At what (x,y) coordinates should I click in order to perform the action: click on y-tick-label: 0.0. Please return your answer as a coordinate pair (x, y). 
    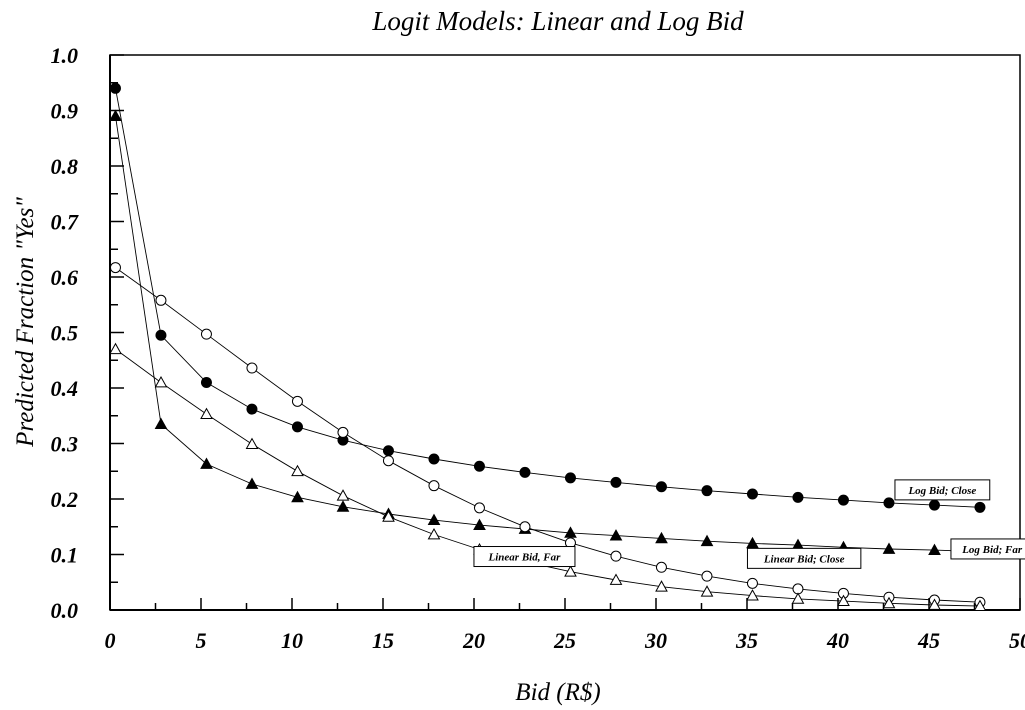
    Looking at the image, I should click on (65, 610).